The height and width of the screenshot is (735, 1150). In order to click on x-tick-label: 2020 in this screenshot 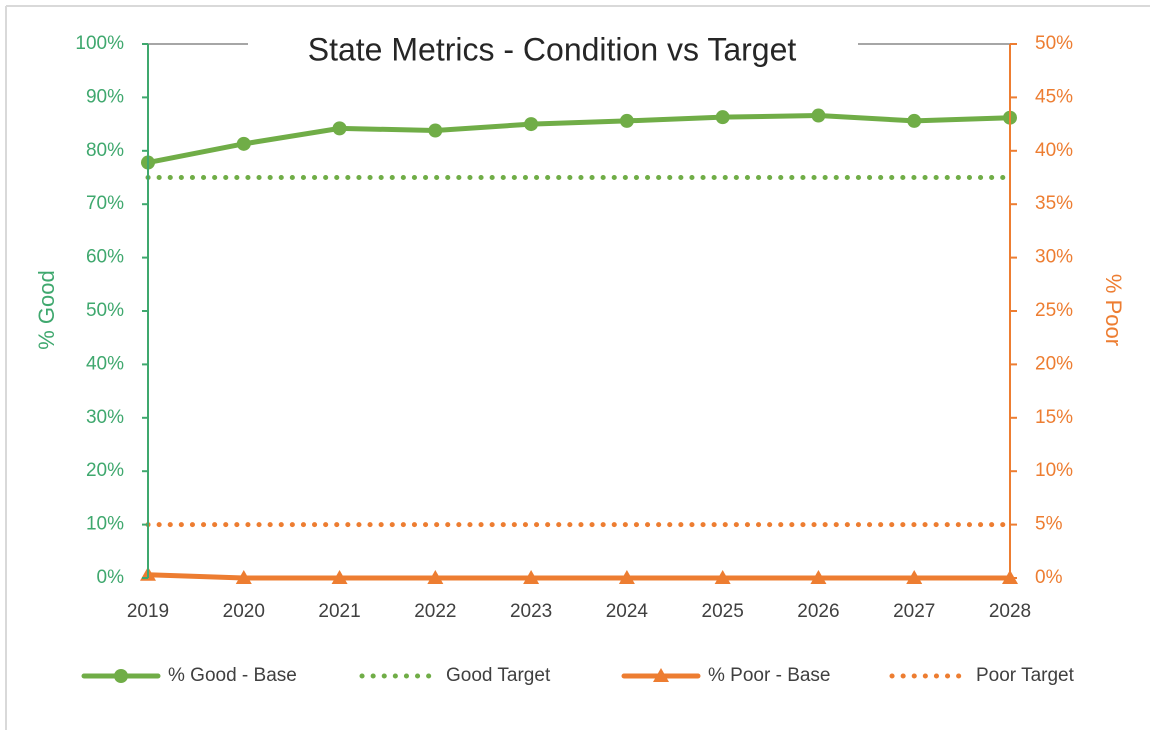, I will do `click(244, 611)`.